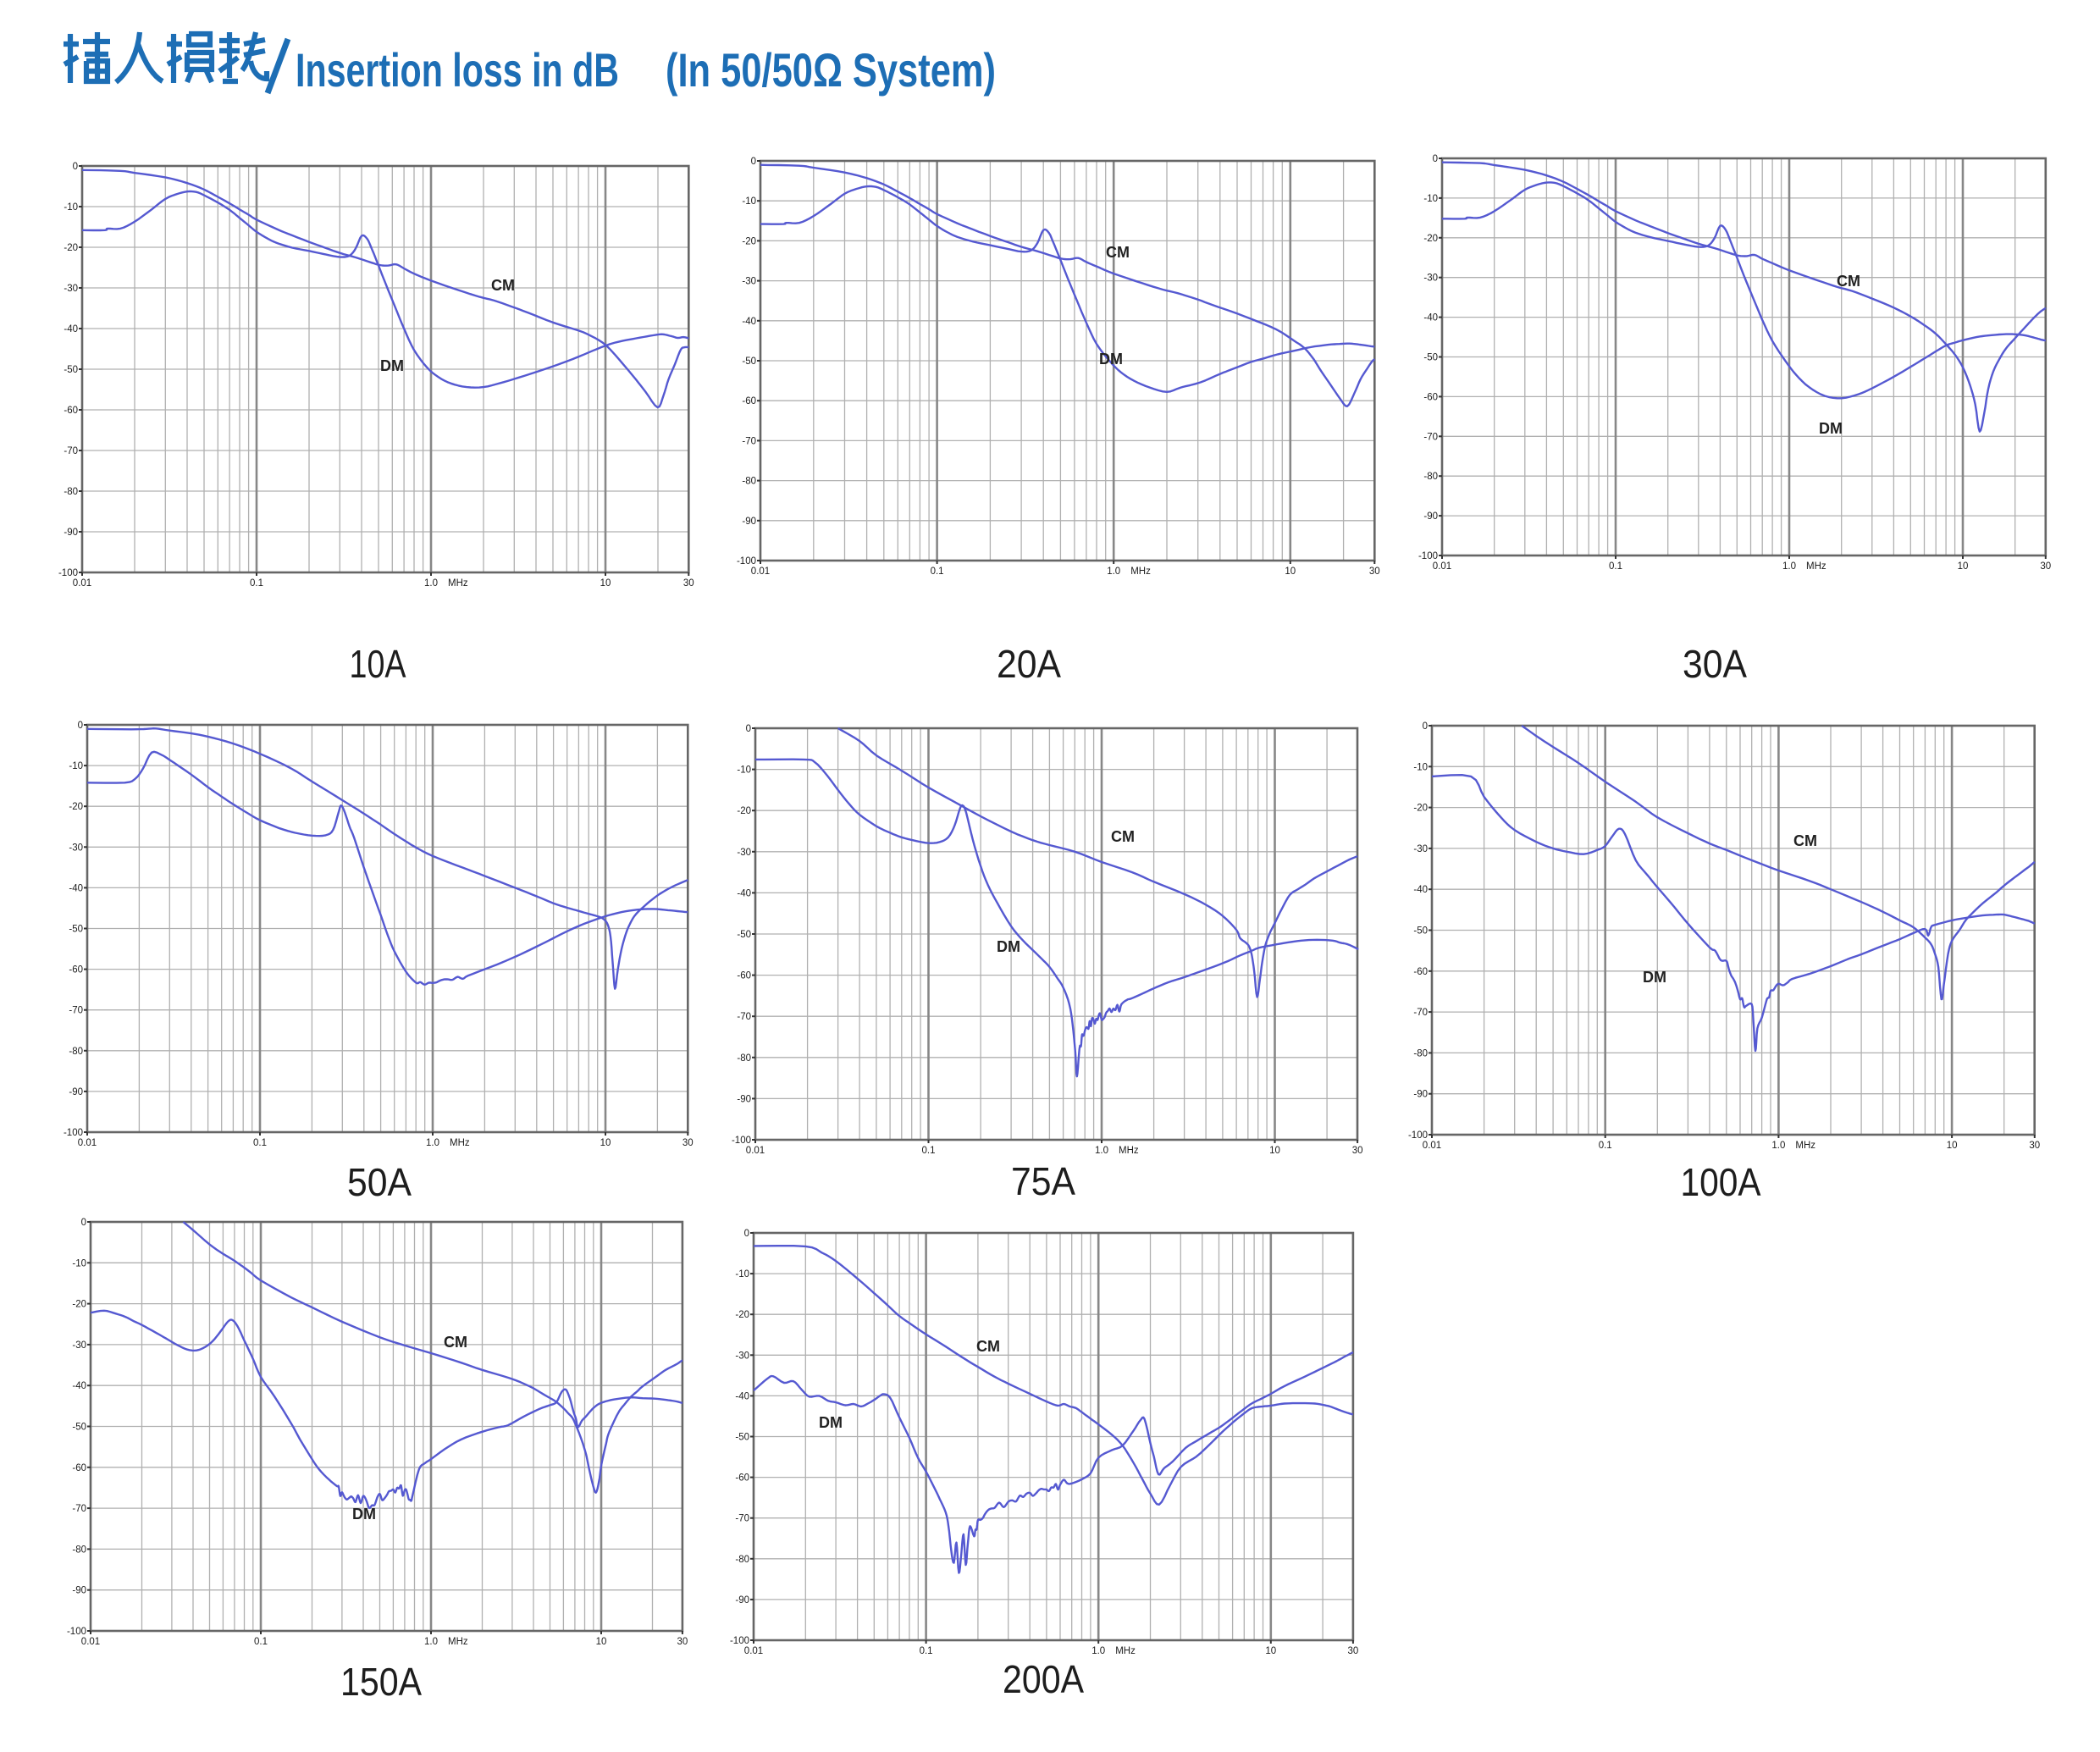 The width and height of the screenshot is (2100, 1752). Describe the element at coordinates (381, 1682) in the screenshot. I see `svg-text: 150A` at that location.